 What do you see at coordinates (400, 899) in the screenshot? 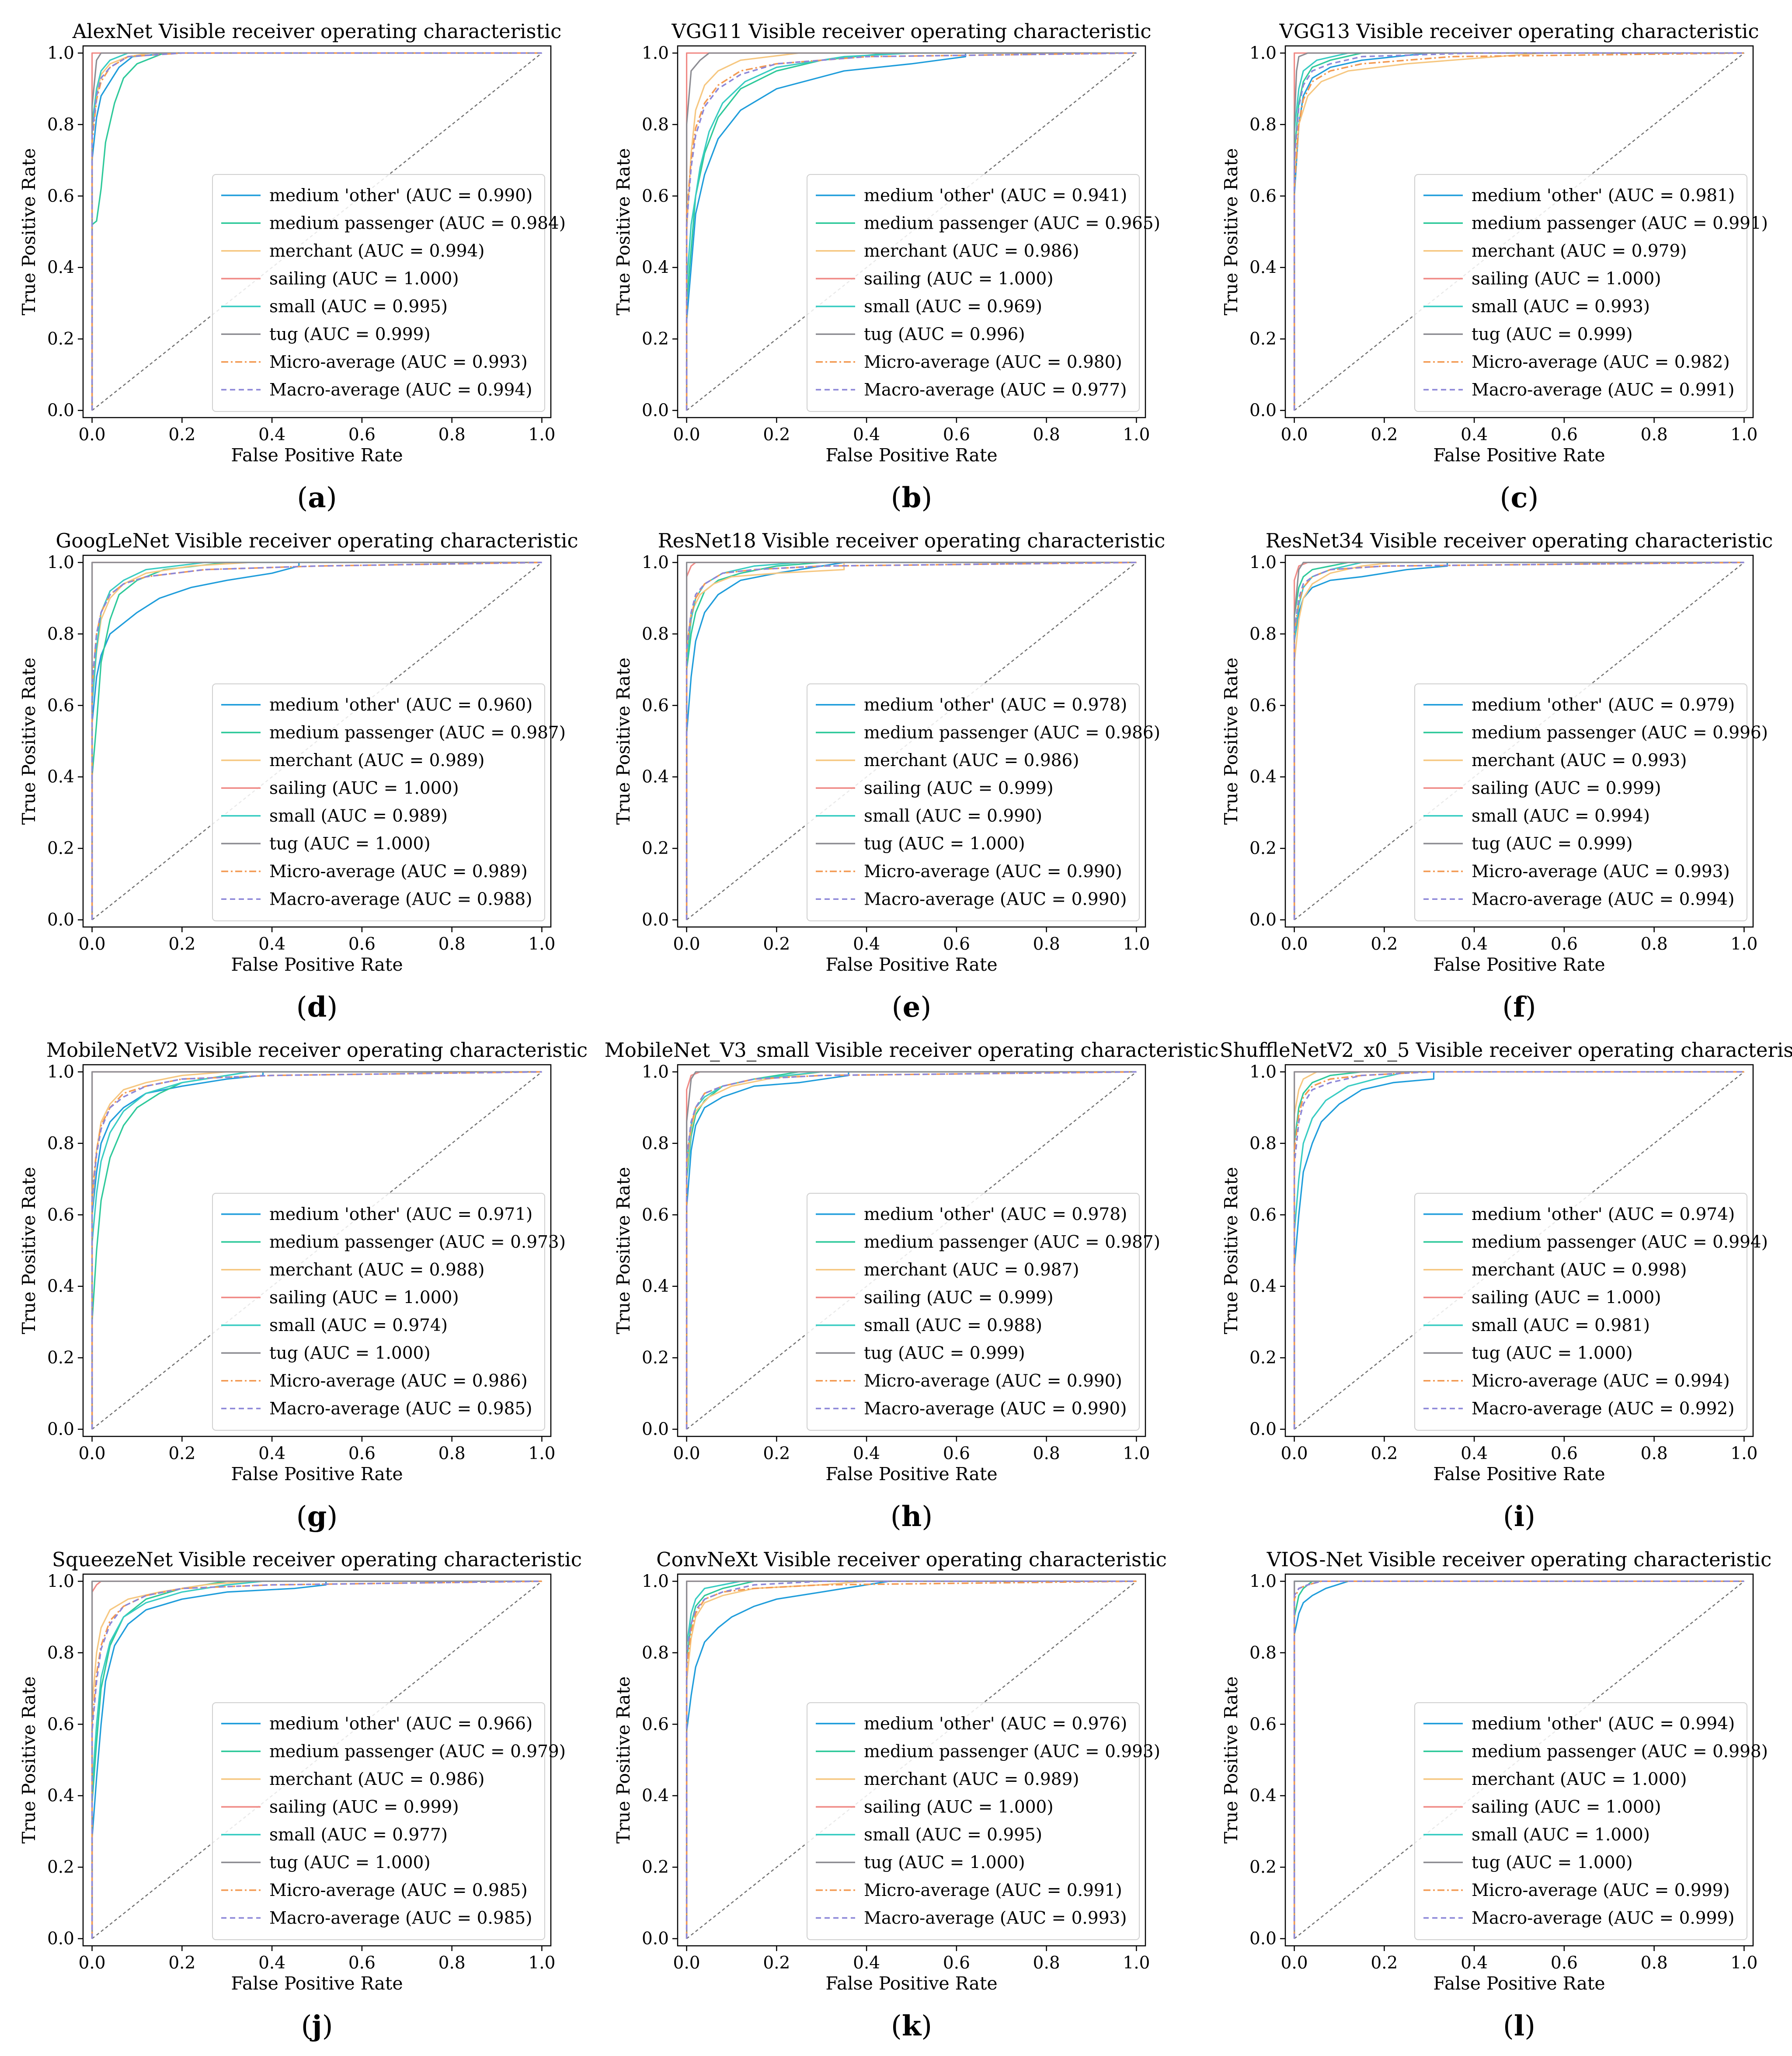
I see `legend-entry-label: Macro-average (AUC = 0.988)` at bounding box center [400, 899].